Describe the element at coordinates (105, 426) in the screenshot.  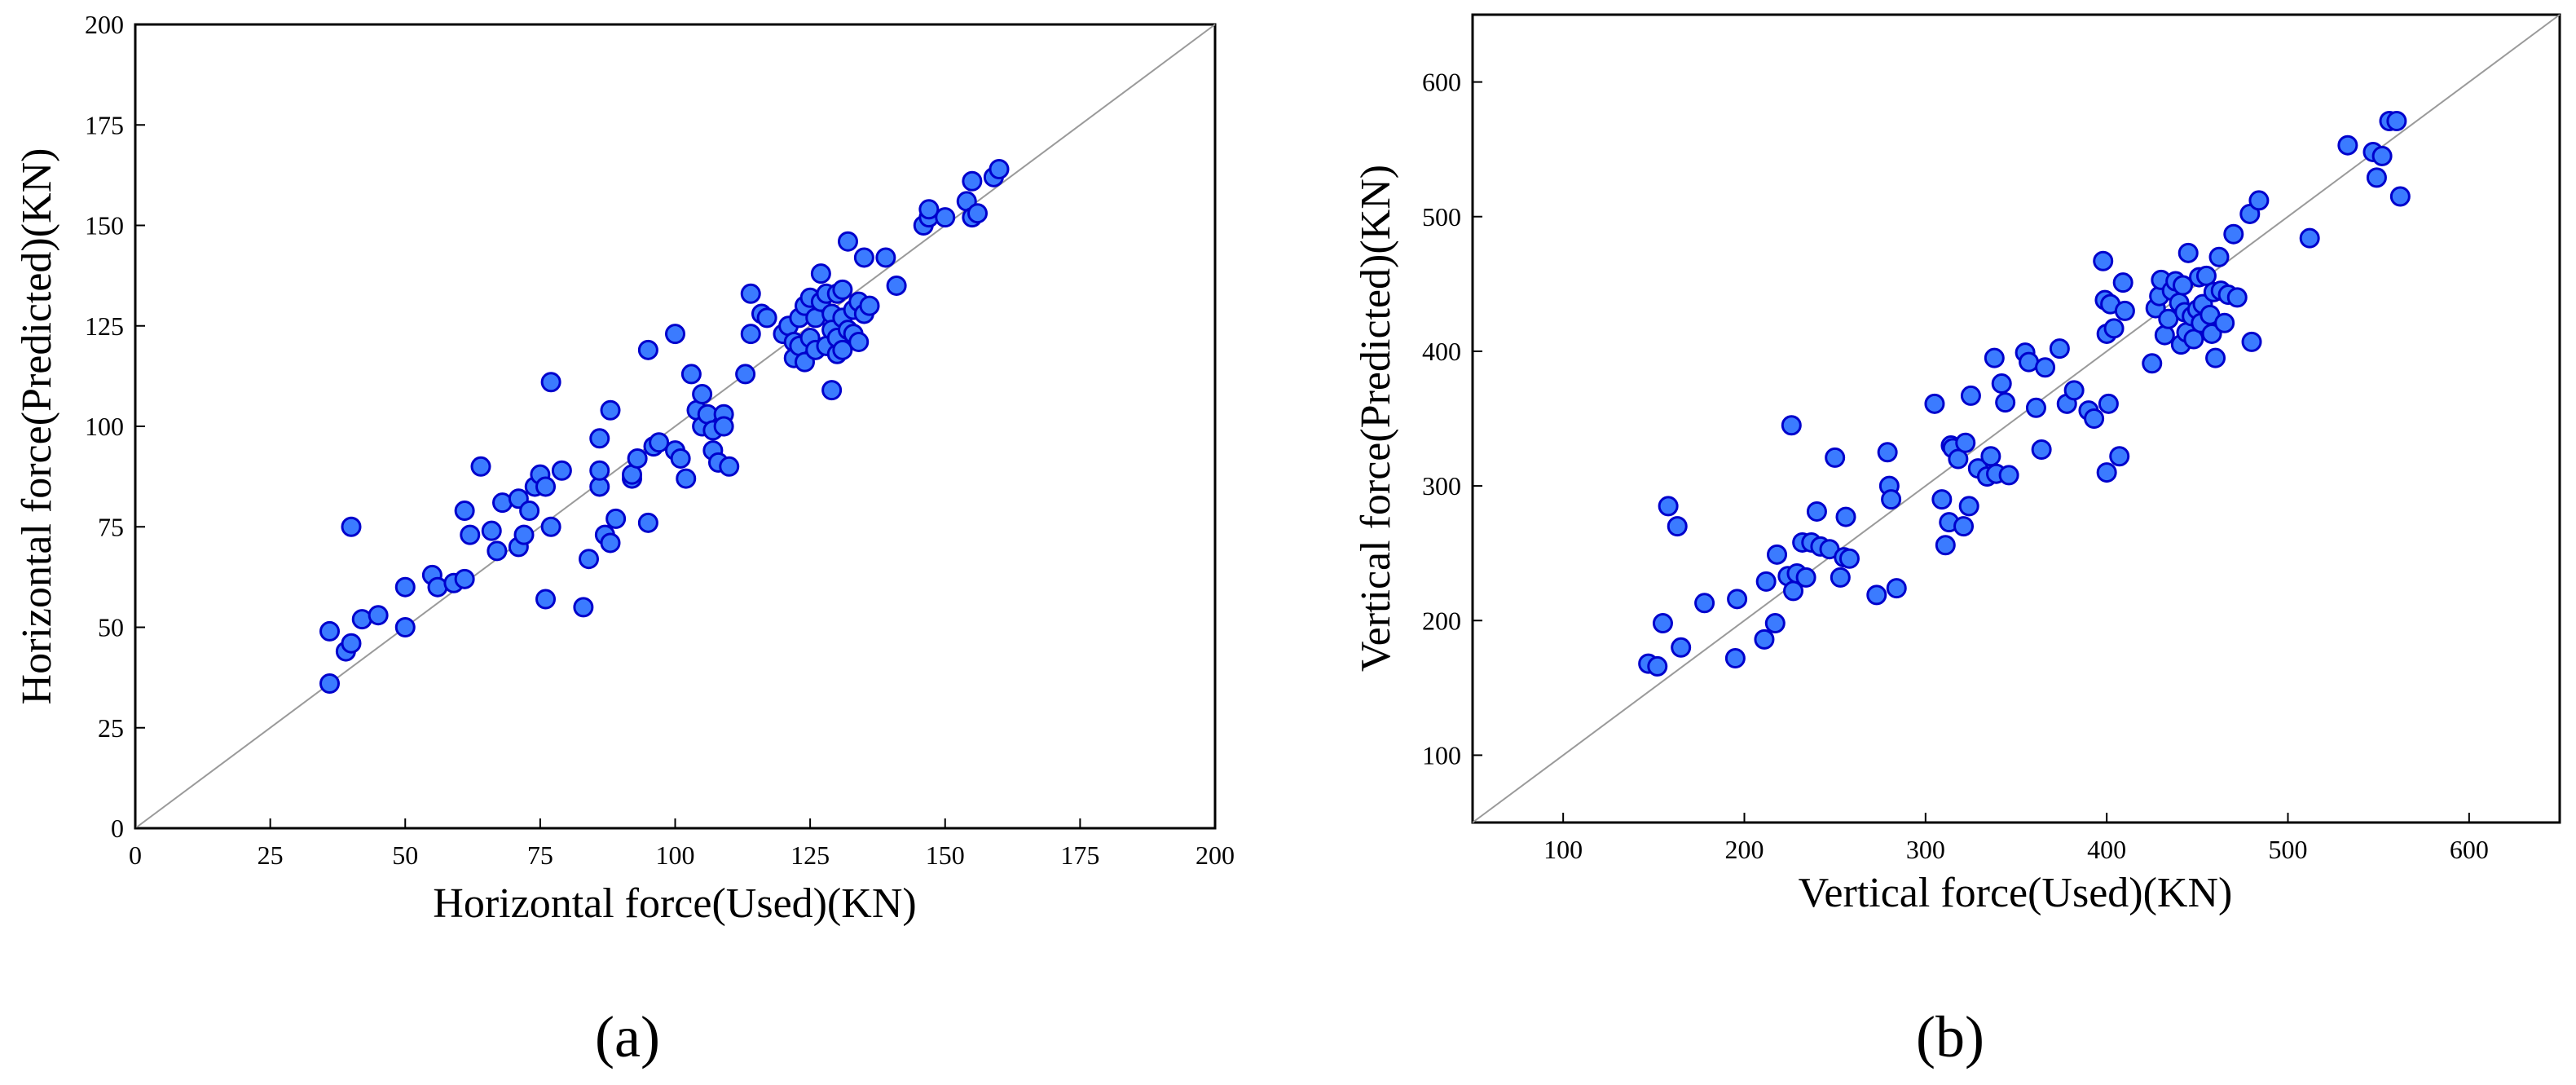
I see `chart-a-y-tick-label: 100` at that location.